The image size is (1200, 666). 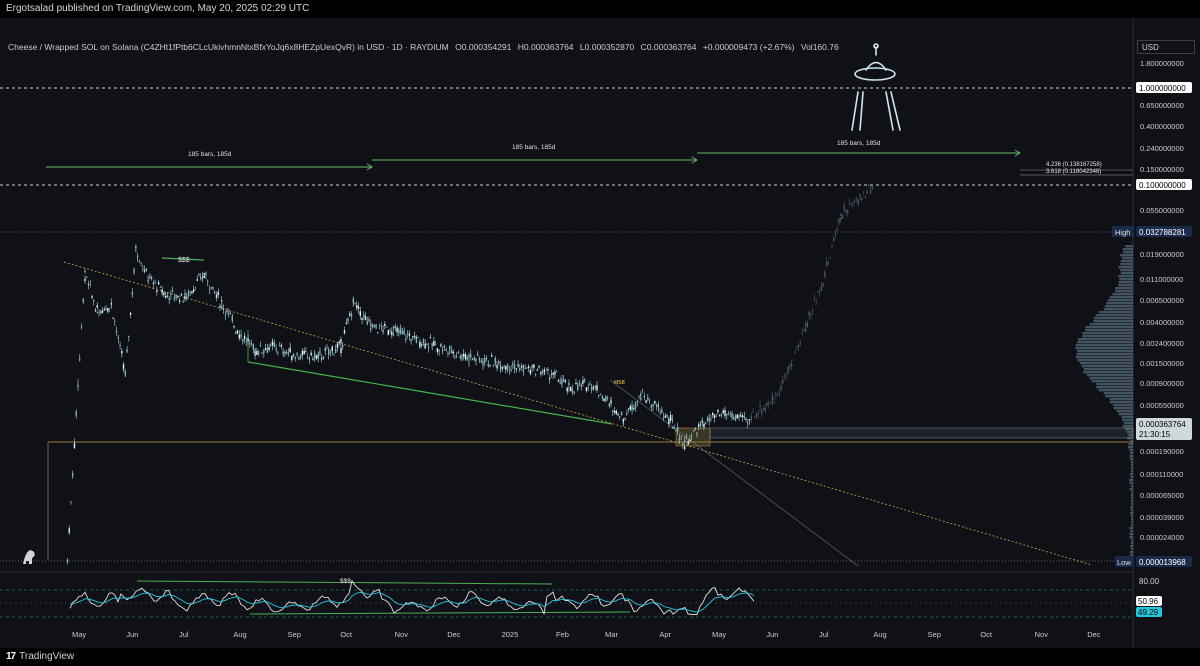 I want to click on liquidity-line, so click(x=183, y=259).